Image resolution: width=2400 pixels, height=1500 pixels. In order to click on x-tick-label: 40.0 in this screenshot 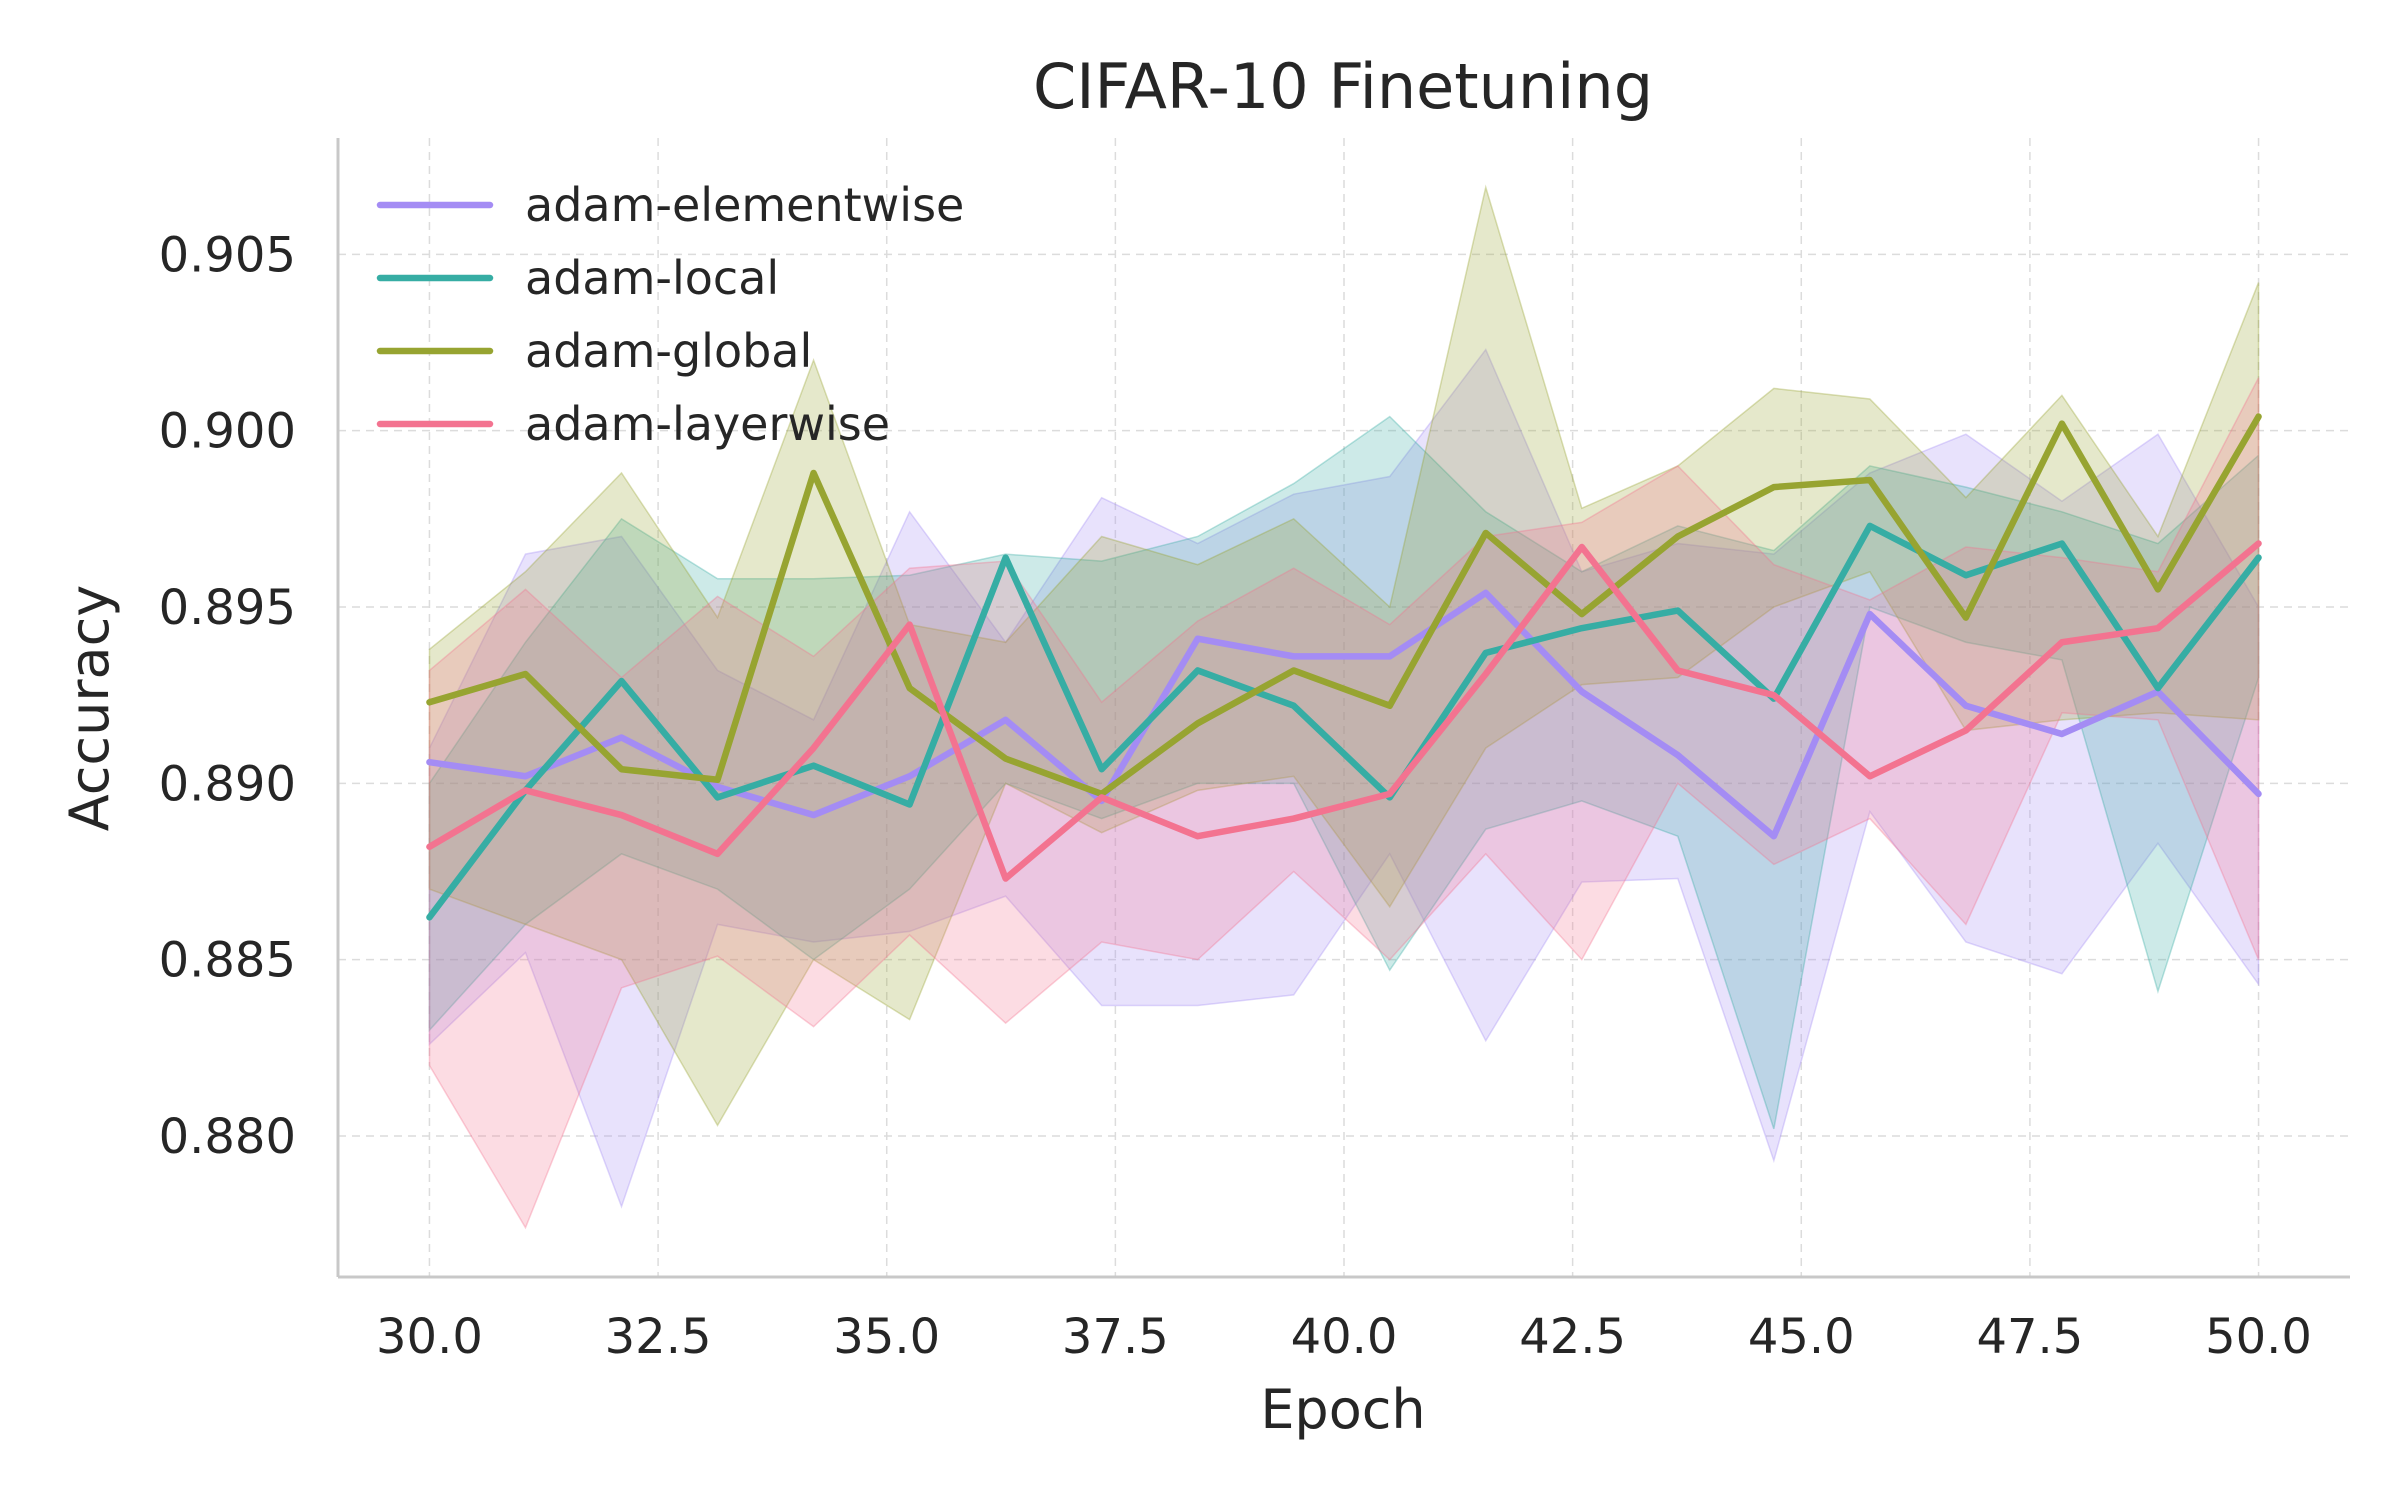, I will do `click(1344, 1337)`.